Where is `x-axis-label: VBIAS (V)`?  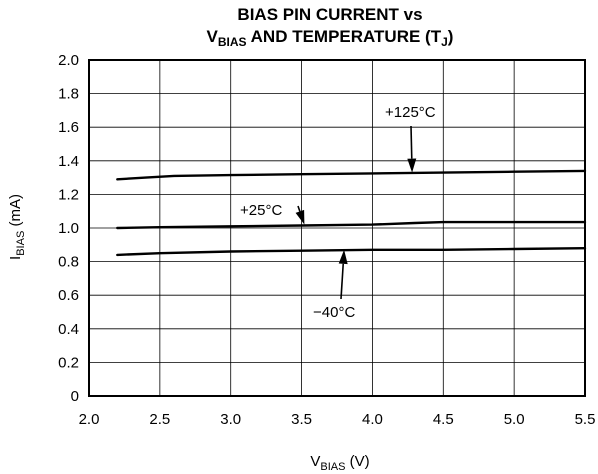
x-axis-label: VBIAS (V) is located at coordinates (339, 463).